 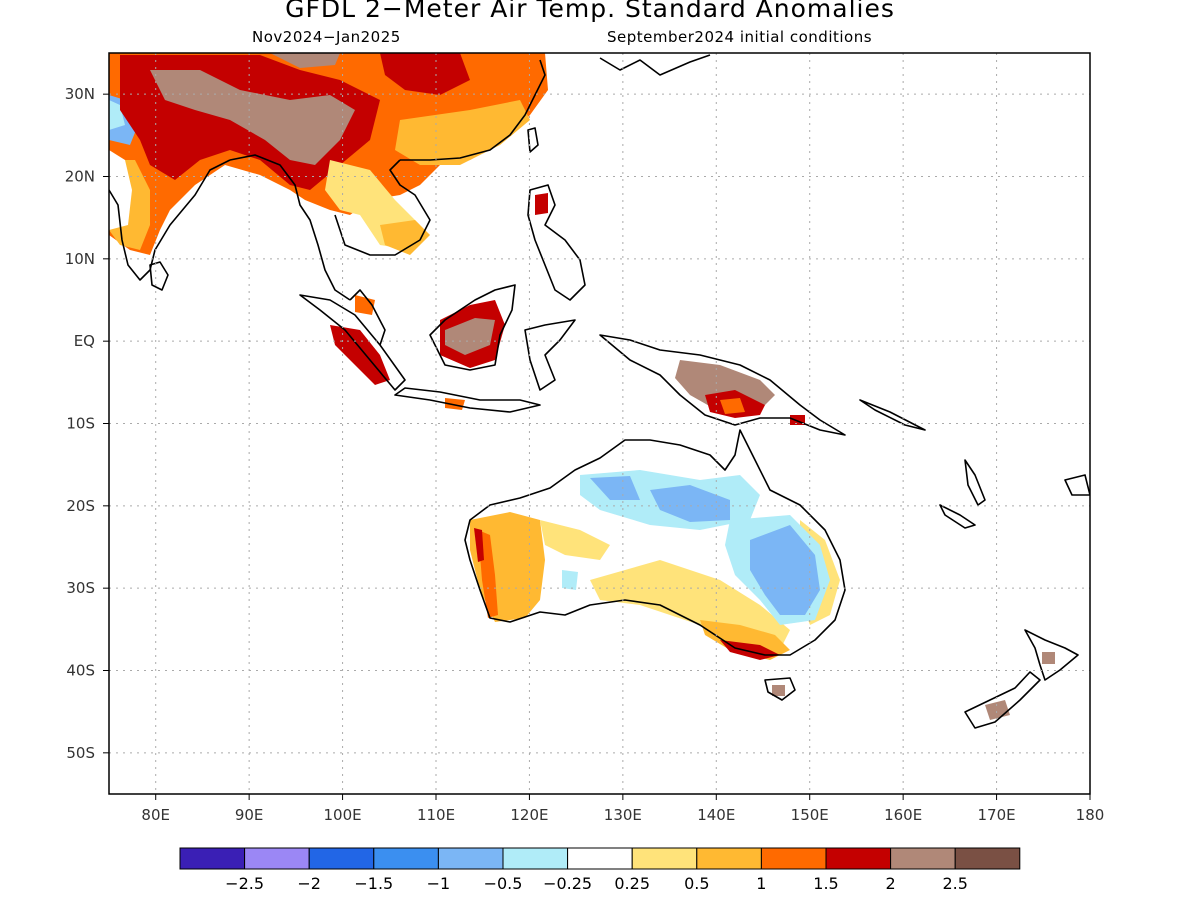 What do you see at coordinates (80, 259) in the screenshot?
I see `lat-tick-label: 10N` at bounding box center [80, 259].